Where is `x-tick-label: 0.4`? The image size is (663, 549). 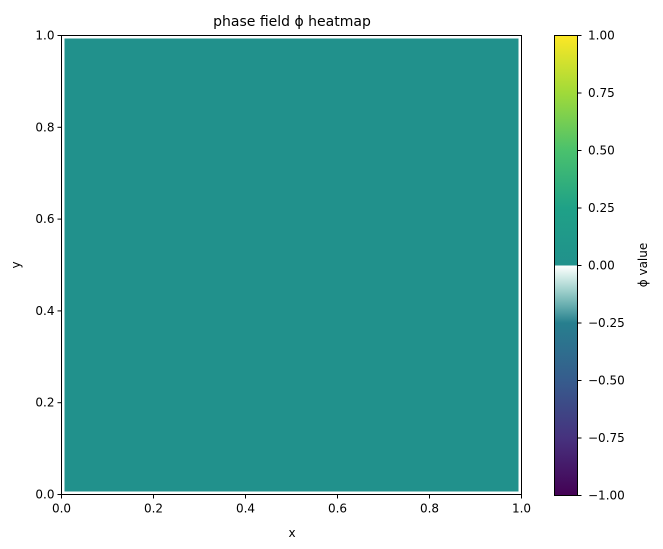
x-tick-label: 0.4 is located at coordinates (245, 509).